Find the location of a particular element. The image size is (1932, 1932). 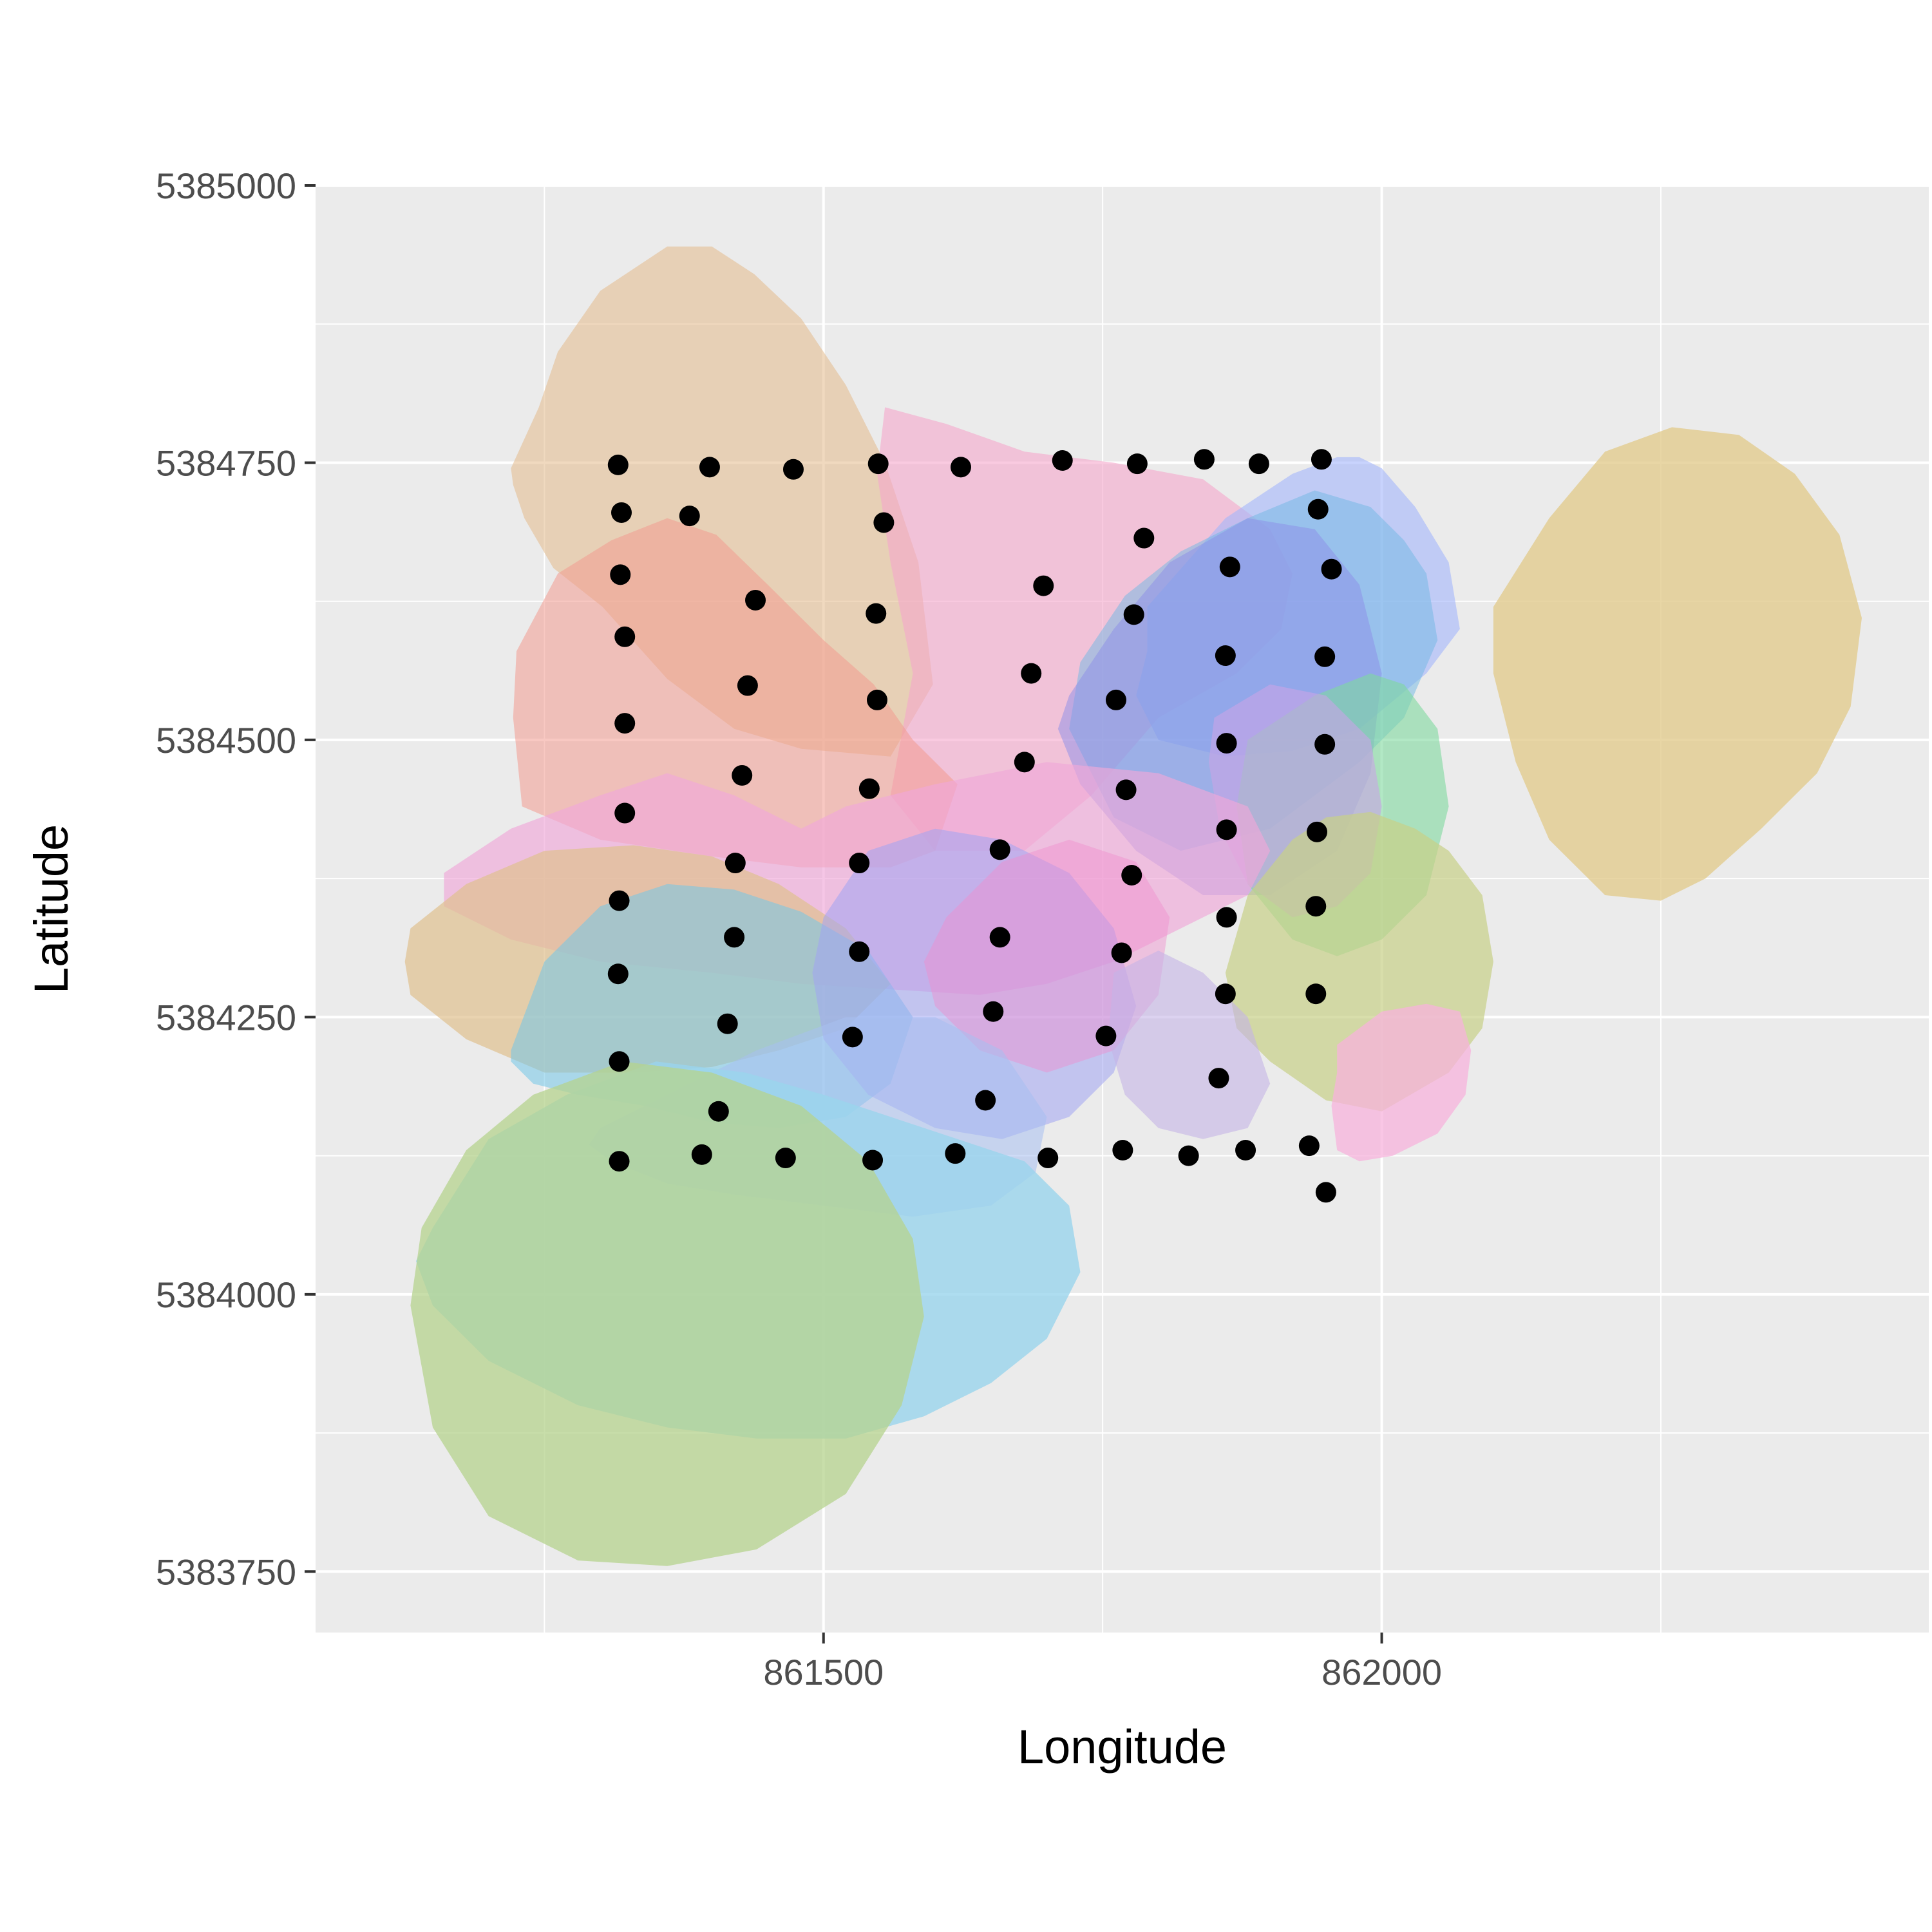

y-axis-title: Latitude is located at coordinates (51, 909).